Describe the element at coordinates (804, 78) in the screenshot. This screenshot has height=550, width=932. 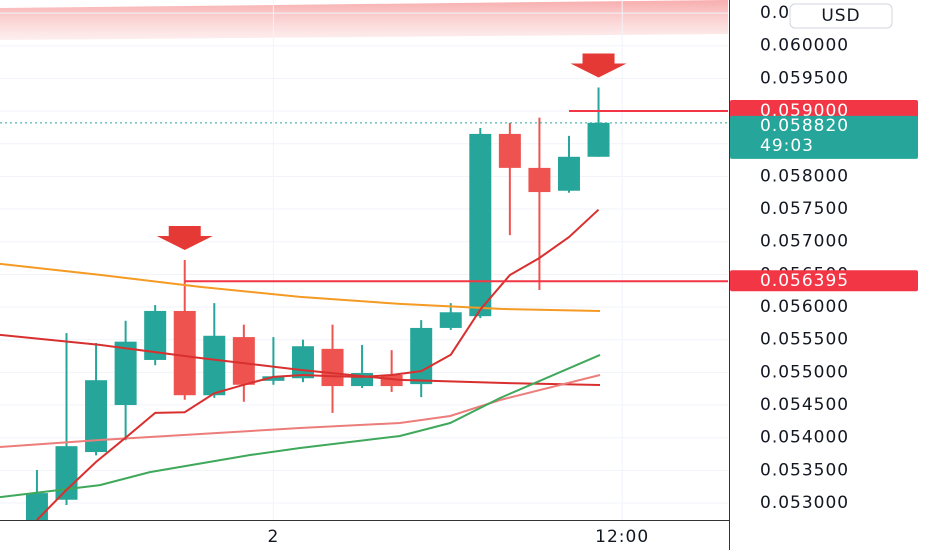
I see `y-tick-label: 0.059500` at that location.